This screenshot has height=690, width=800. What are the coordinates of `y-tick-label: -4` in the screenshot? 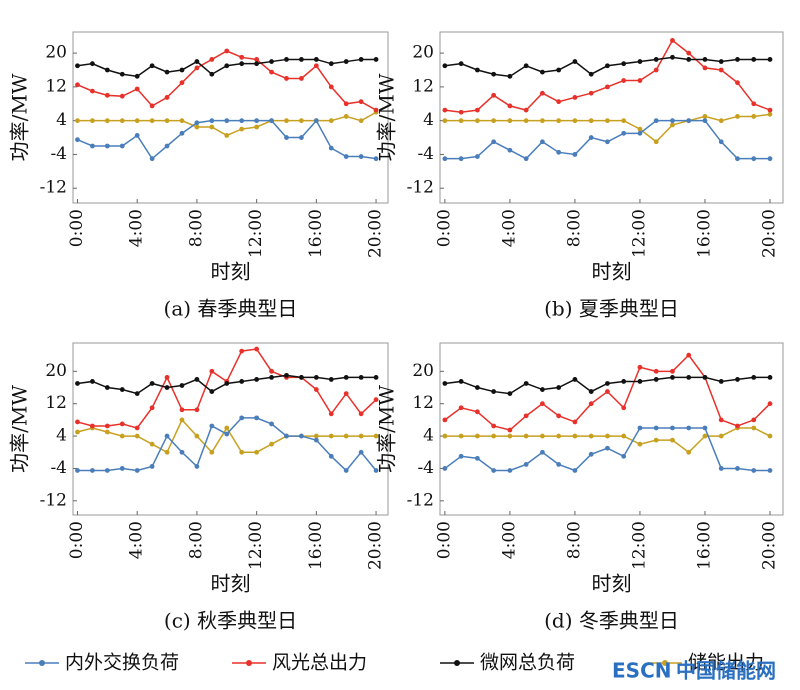 It's located at (58, 468).